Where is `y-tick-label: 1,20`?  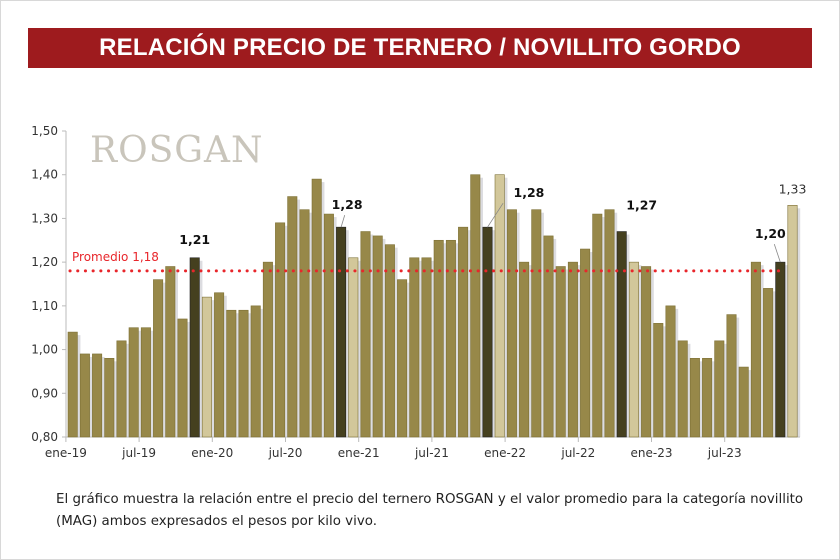
y-tick-label: 1,20 is located at coordinates (44, 262).